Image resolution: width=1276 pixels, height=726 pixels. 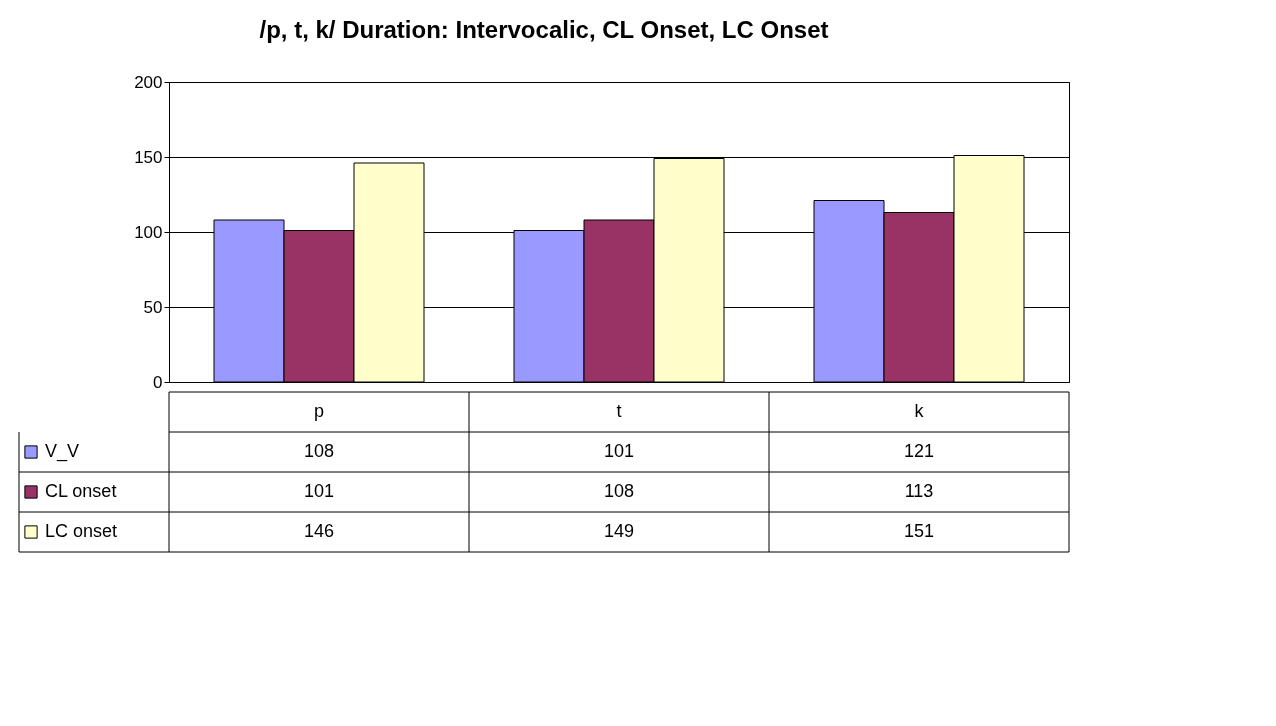 What do you see at coordinates (544, 29) in the screenshot?
I see `chart-title: /p, t, k/ Duration: Intervocalic, CL Onset, LC Onset` at bounding box center [544, 29].